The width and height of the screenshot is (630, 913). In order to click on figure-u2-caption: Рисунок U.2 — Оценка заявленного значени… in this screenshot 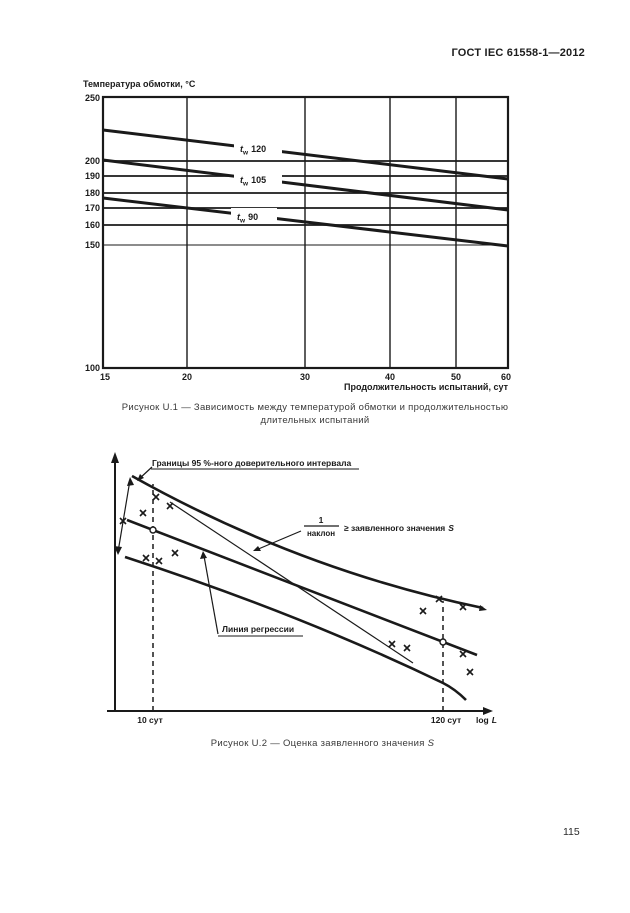, I will do `click(315, 743)`.